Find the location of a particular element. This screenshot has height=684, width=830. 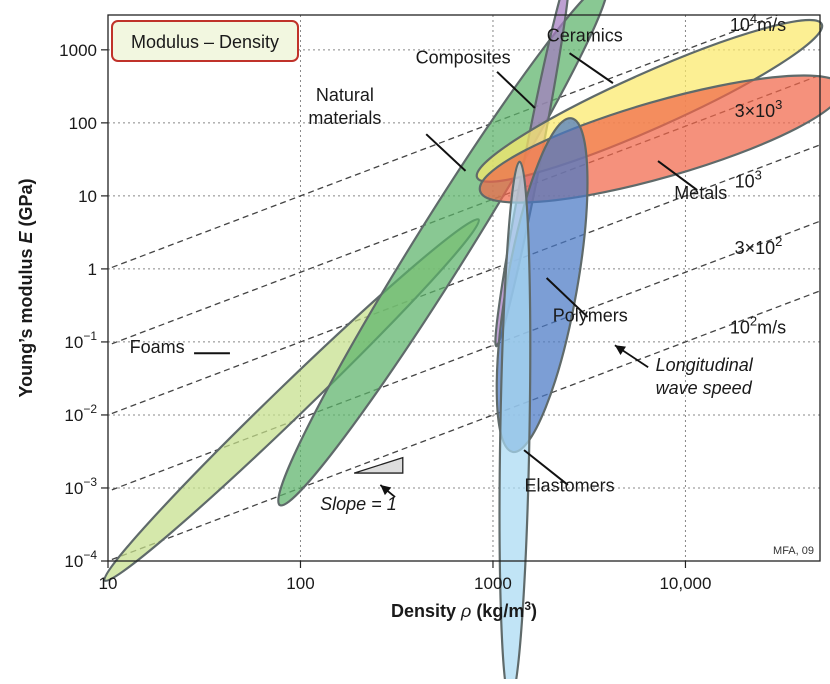

wave-speed-label: 104m/s is located at coordinates (758, 23).